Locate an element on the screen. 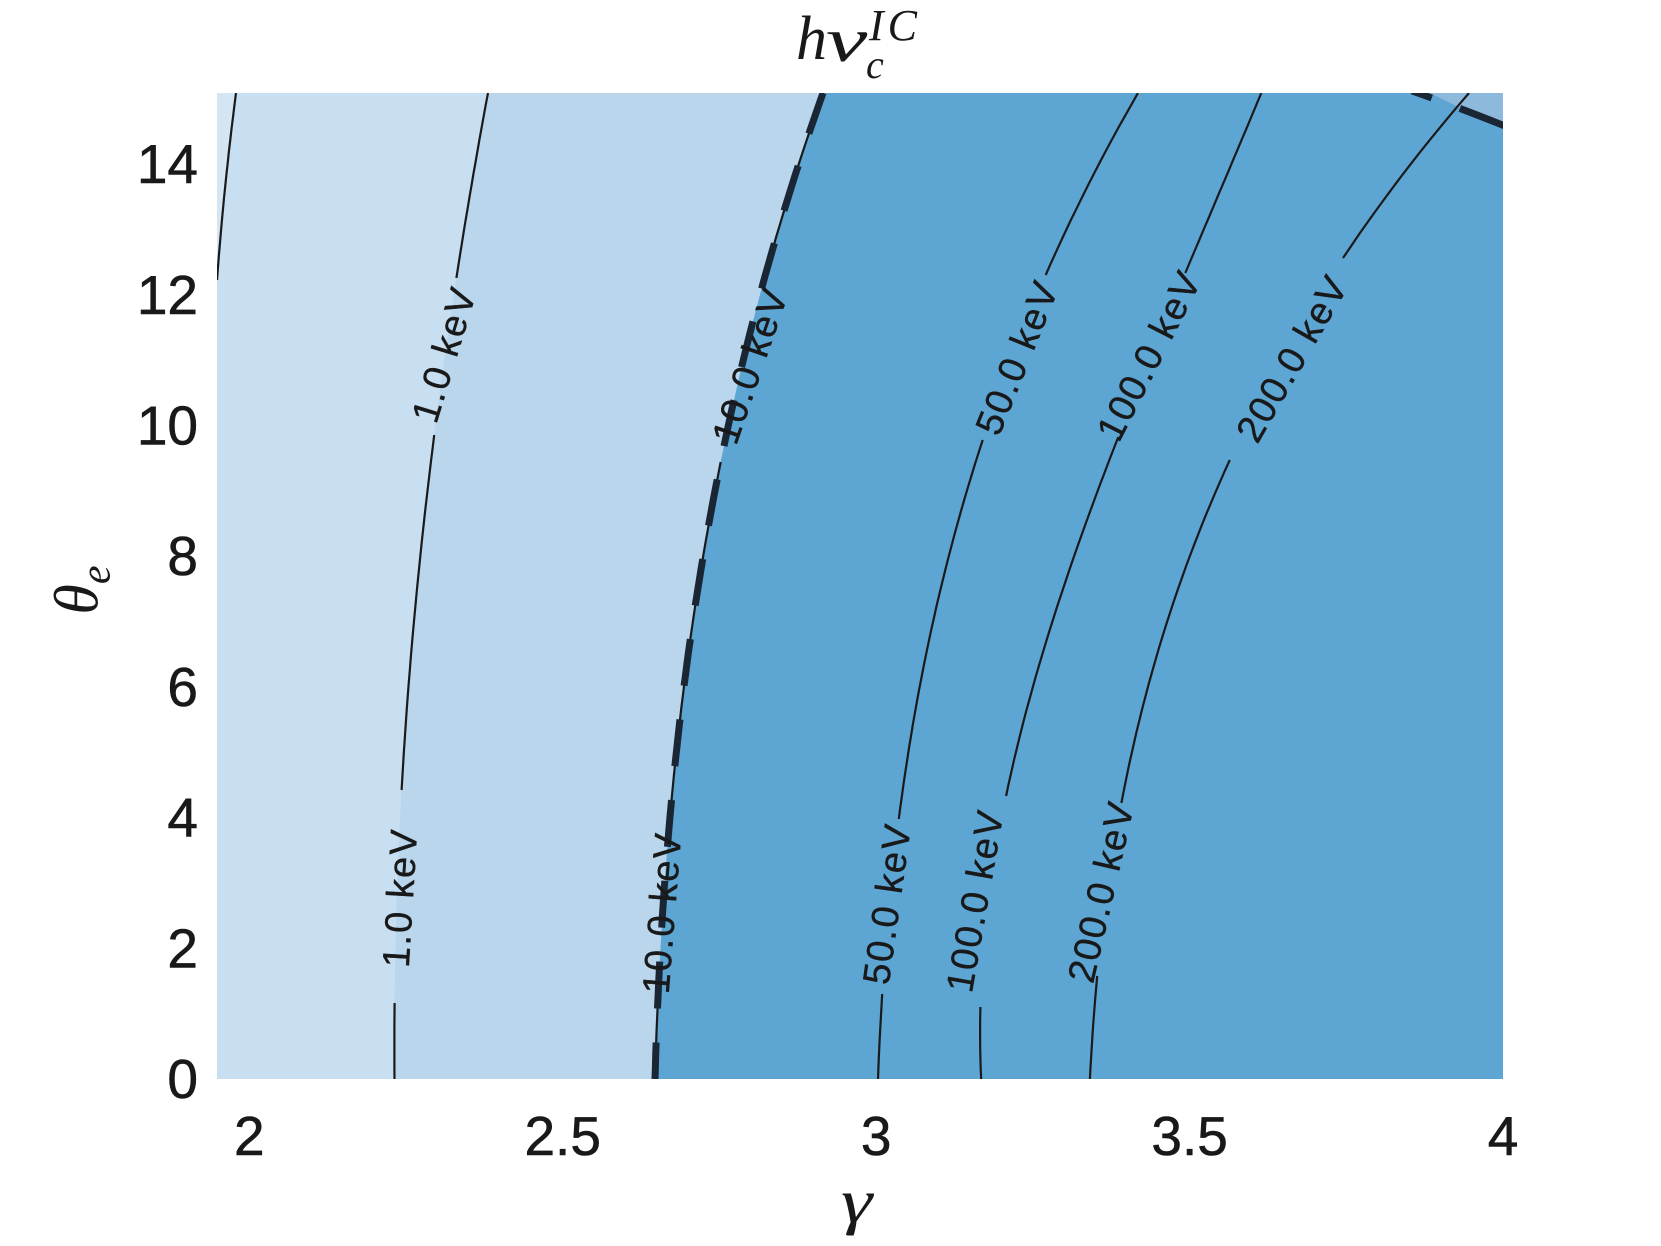 This screenshot has height=1246, width=1661. svg-text: 2.5 is located at coordinates (562, 1136).